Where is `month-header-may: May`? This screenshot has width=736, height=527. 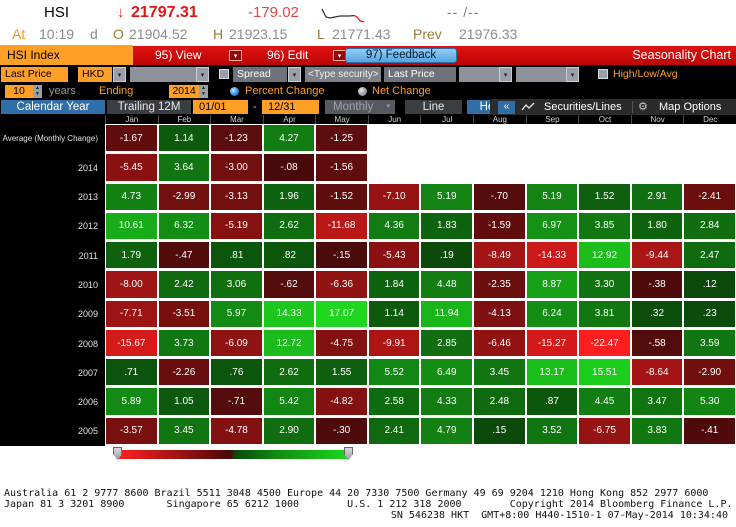 month-header-may: May is located at coordinates (341, 119).